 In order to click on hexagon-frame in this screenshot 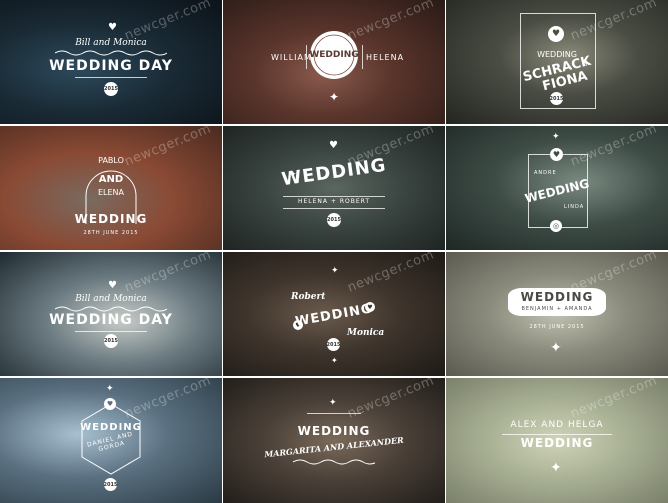, I will do `click(111, 439)`.